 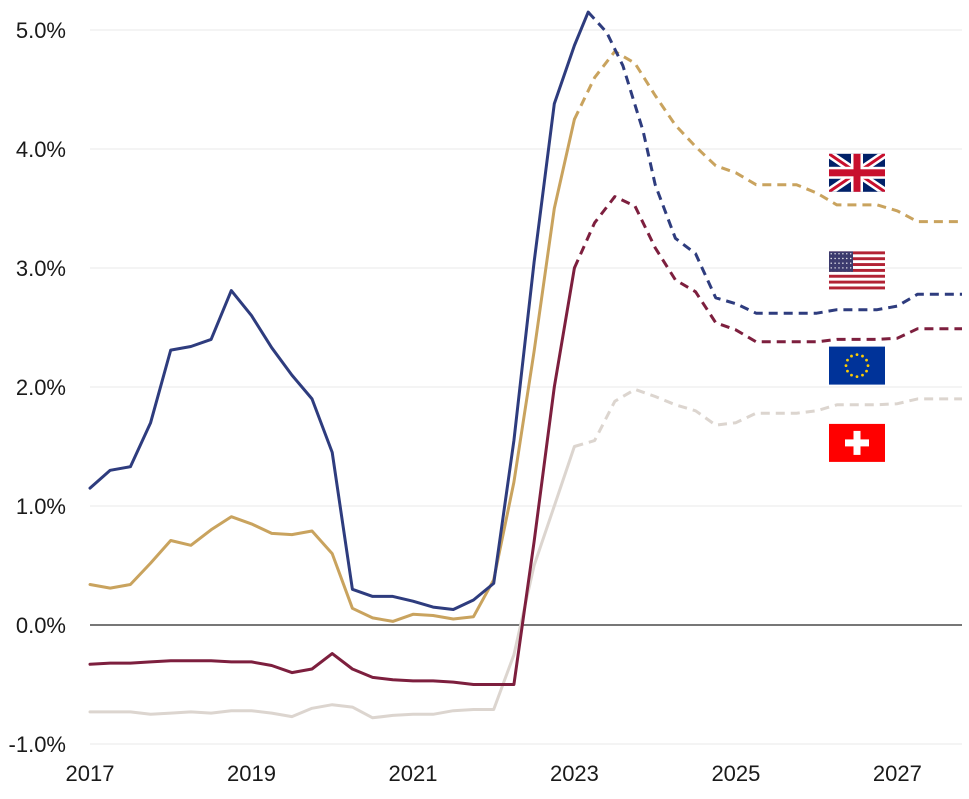 What do you see at coordinates (251, 773) in the screenshot?
I see `x-tick-label: 2019` at bounding box center [251, 773].